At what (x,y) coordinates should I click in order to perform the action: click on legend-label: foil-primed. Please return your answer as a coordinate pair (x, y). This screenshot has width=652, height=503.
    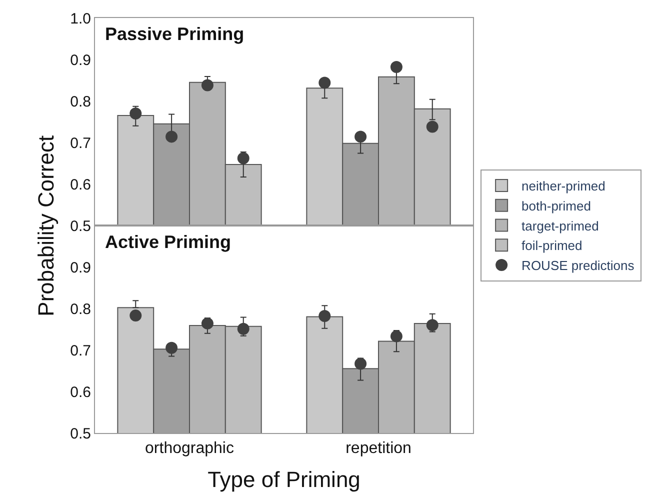
    Looking at the image, I should click on (552, 246).